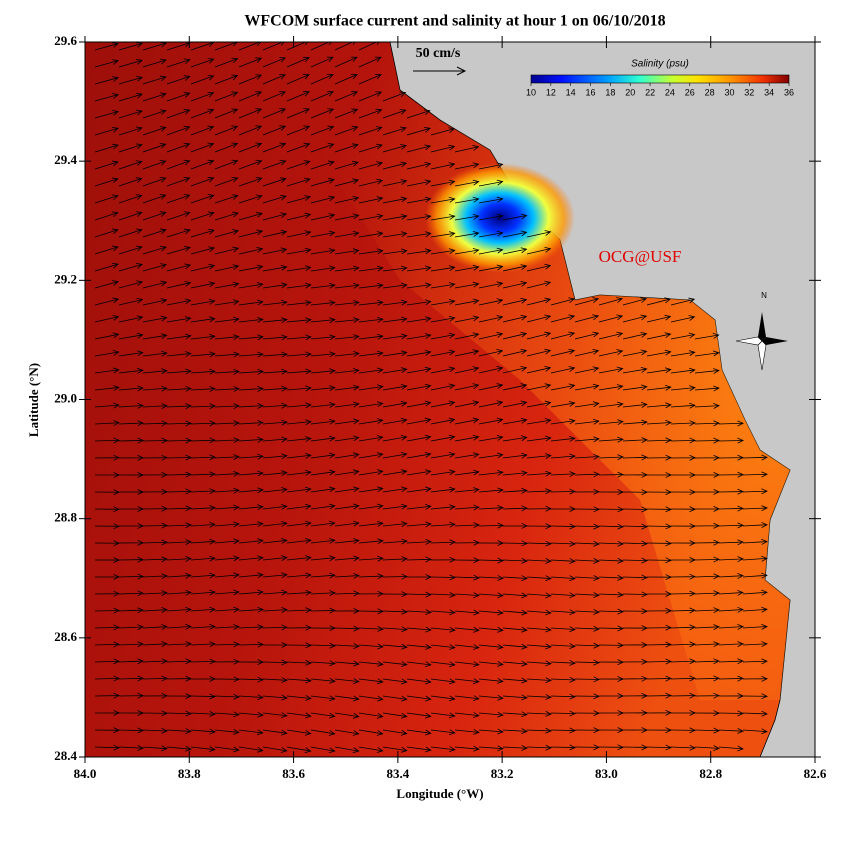 The image size is (857, 842). Describe the element at coordinates (650, 92) in the screenshot. I see `colorbar-tick-label: 22` at that location.